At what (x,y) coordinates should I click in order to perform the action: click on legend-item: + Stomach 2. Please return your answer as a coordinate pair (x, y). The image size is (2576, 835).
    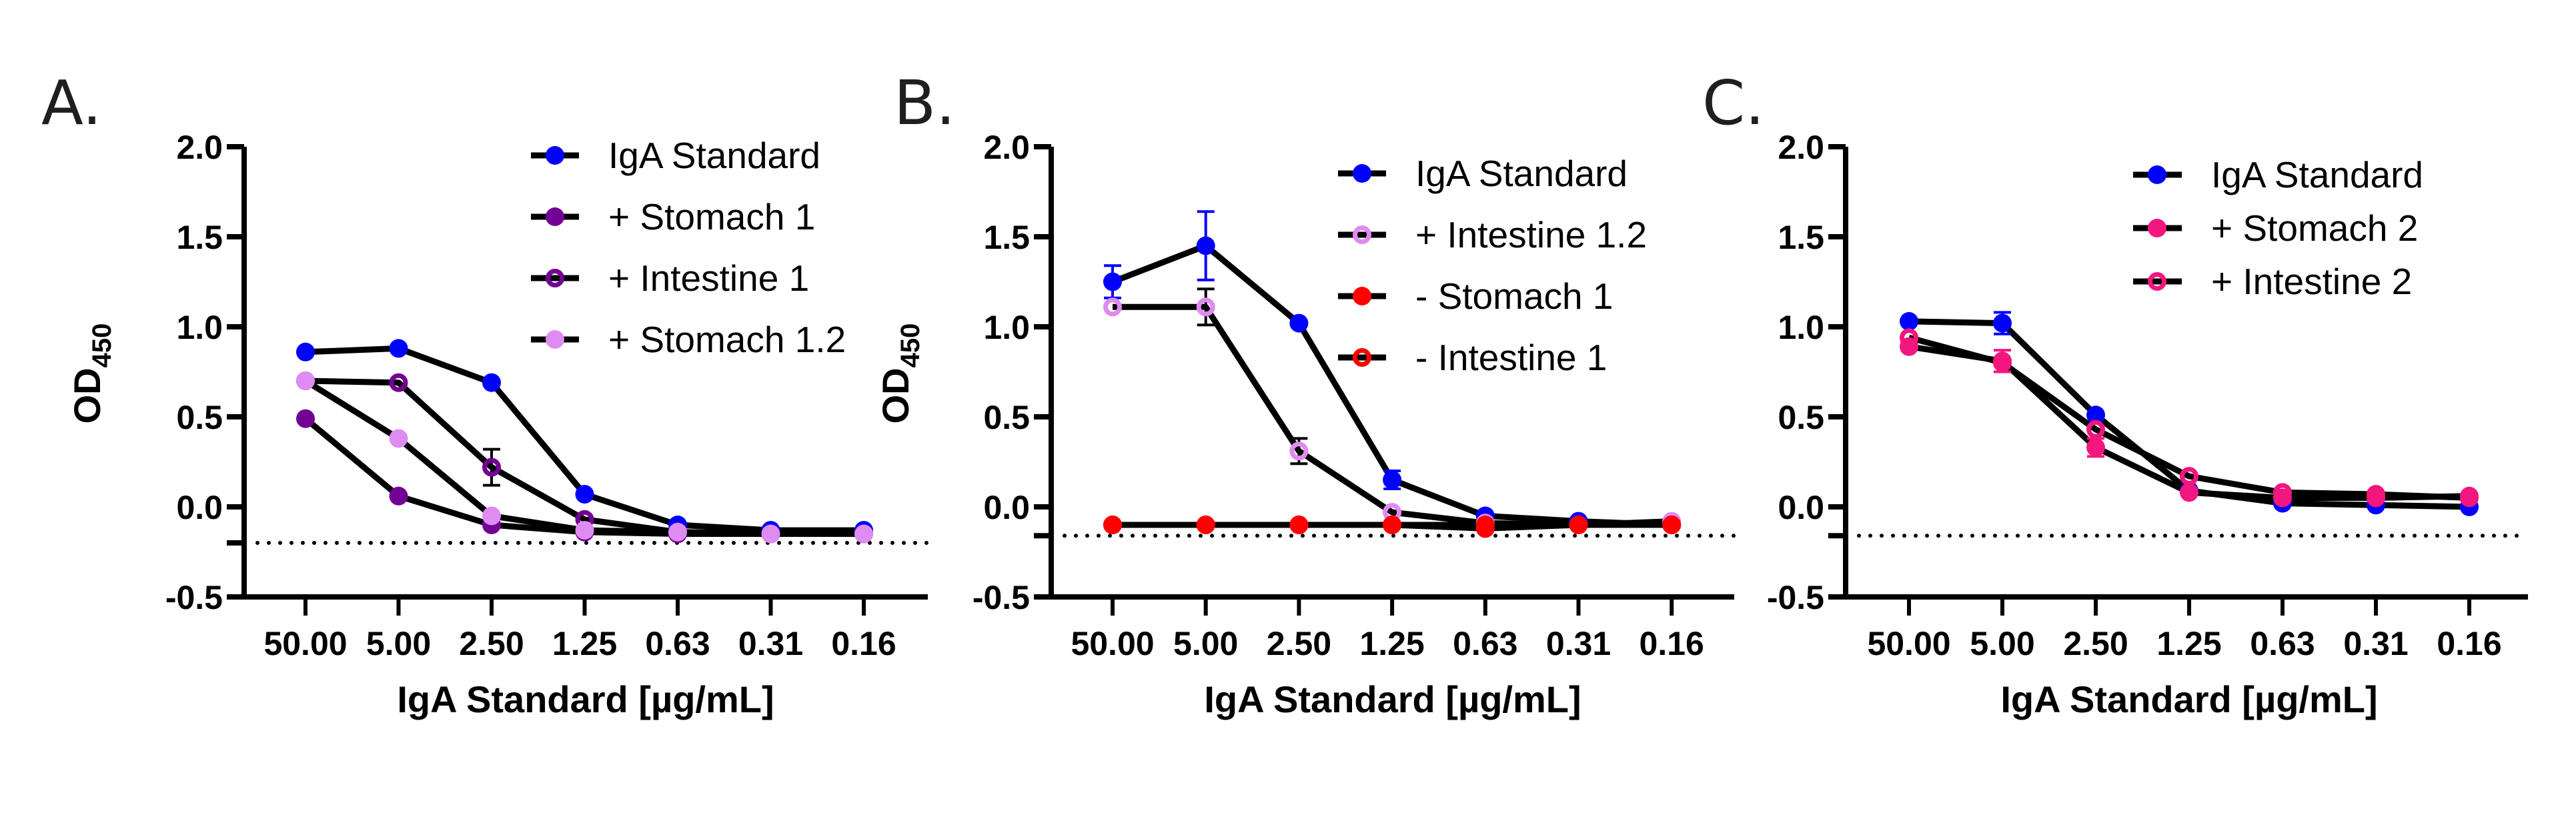
    Looking at the image, I should click on (2275, 228).